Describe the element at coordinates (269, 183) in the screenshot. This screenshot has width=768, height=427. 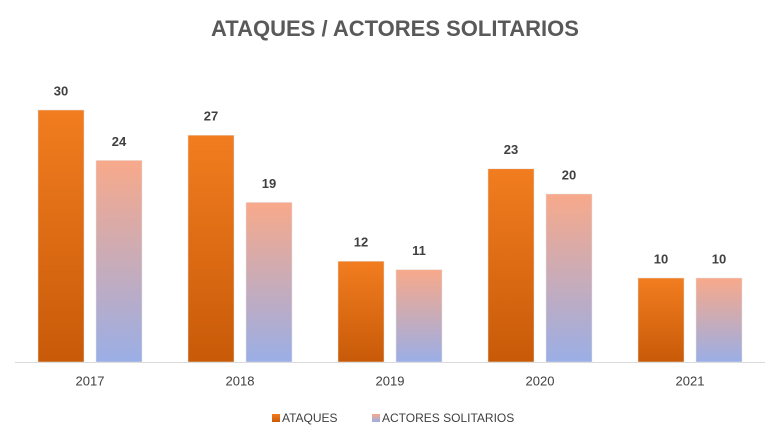
I see `data-label: 19` at that location.